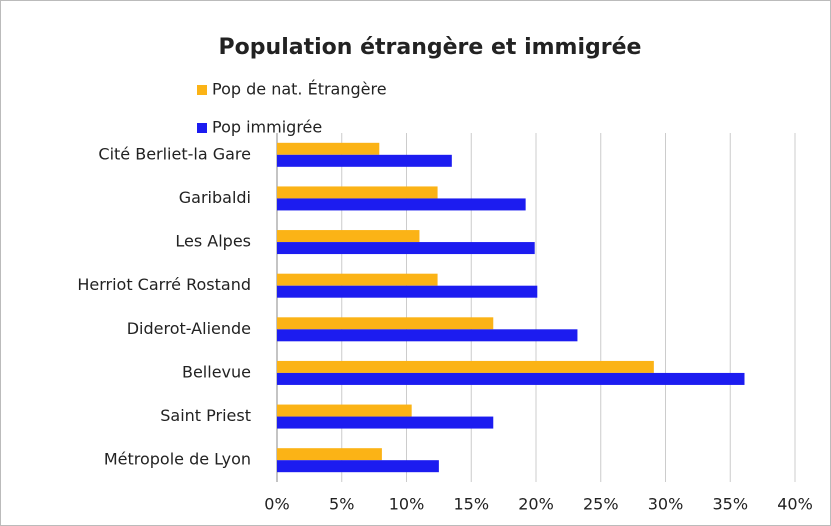 Image resolution: width=831 pixels, height=526 pixels. What do you see at coordinates (430, 47) in the screenshot?
I see `chart-title: Population étrangère et immigrée` at bounding box center [430, 47].